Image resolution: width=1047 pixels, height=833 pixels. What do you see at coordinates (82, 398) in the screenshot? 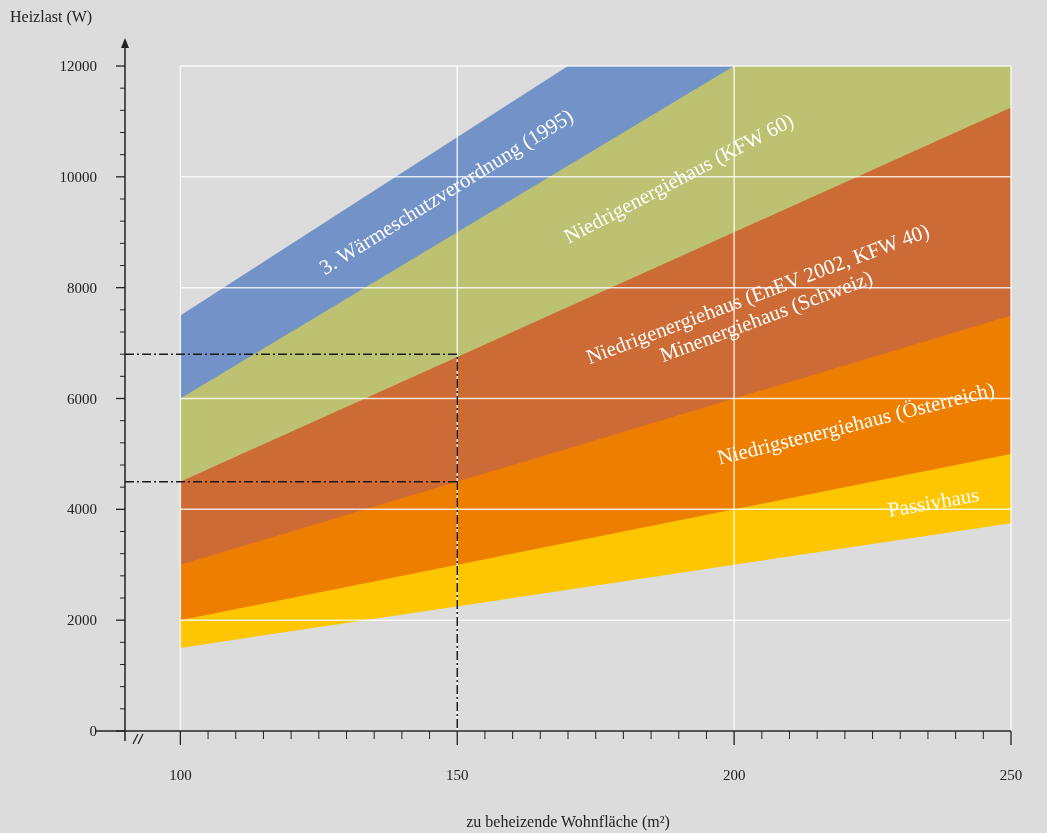
I see `y-tick-label: 6000` at bounding box center [82, 398].